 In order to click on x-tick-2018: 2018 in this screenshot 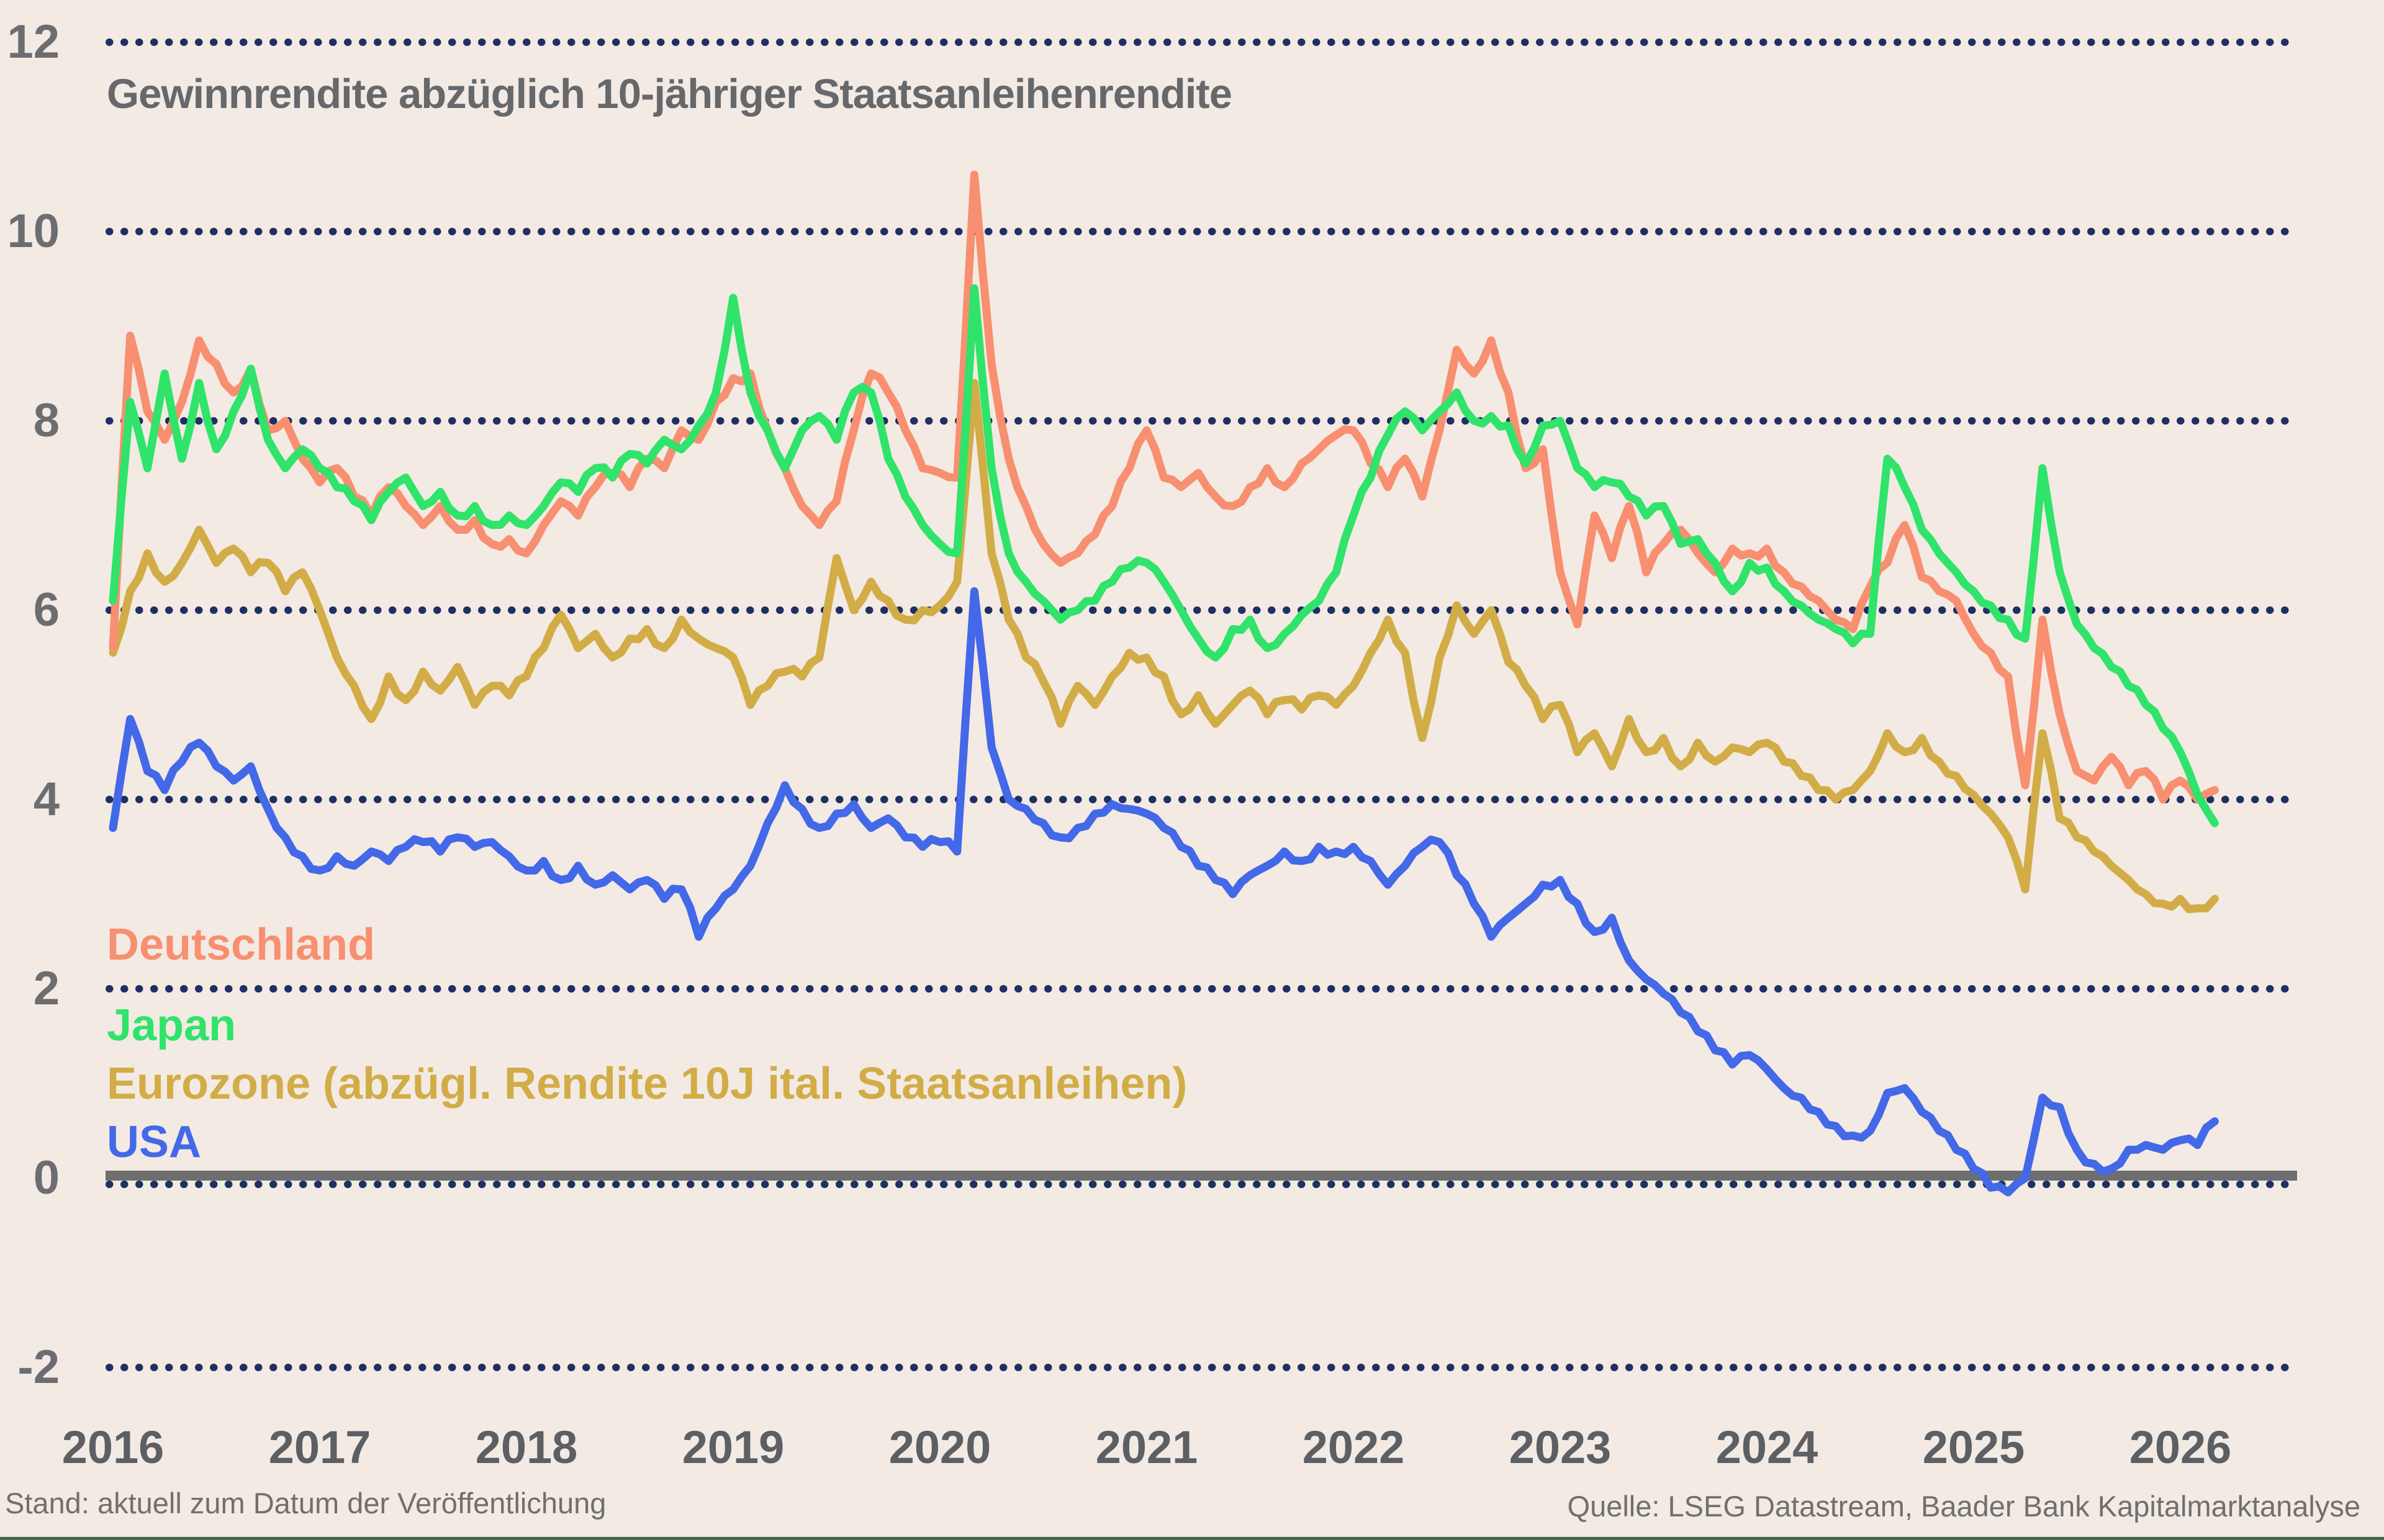, I will do `click(526, 1447)`.